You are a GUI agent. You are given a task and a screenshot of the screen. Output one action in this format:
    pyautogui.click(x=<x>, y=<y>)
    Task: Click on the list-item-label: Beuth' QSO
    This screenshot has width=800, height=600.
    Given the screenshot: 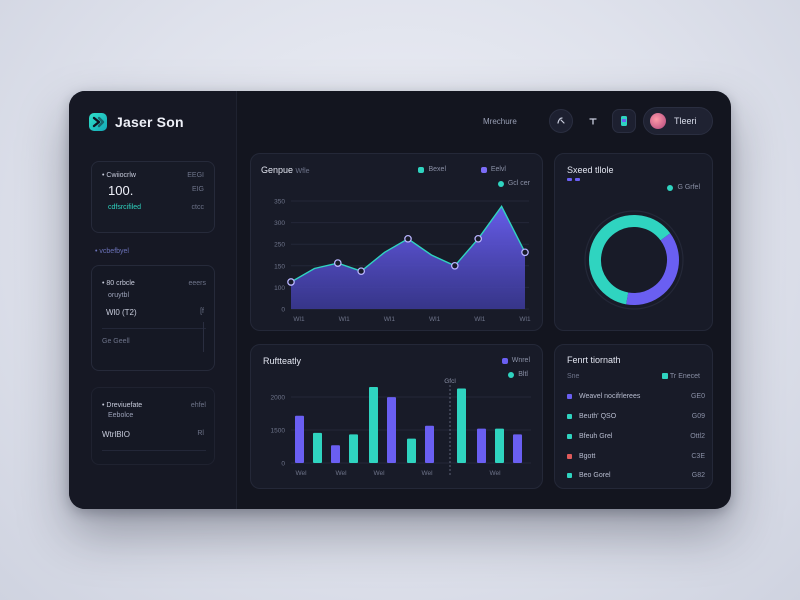 What is the action you would take?
    pyautogui.click(x=598, y=416)
    